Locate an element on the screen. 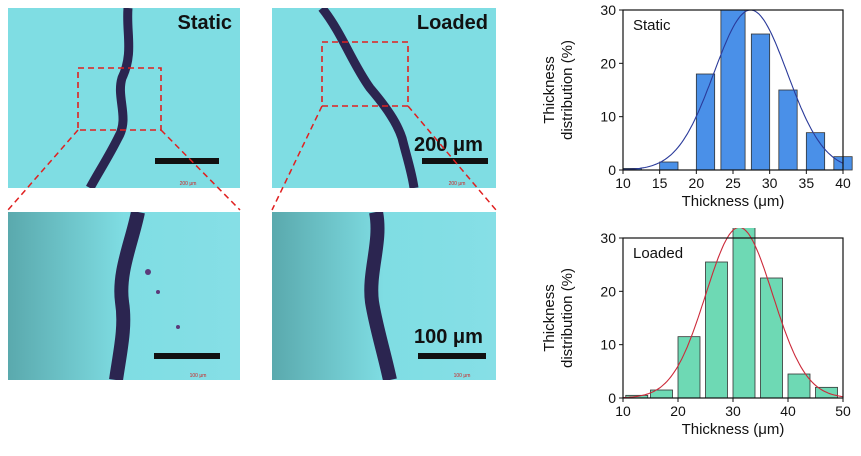 The width and height of the screenshot is (861, 456). micrograph-loaded-200: 200 μm Loaded 200 μm is located at coordinates (384, 98).